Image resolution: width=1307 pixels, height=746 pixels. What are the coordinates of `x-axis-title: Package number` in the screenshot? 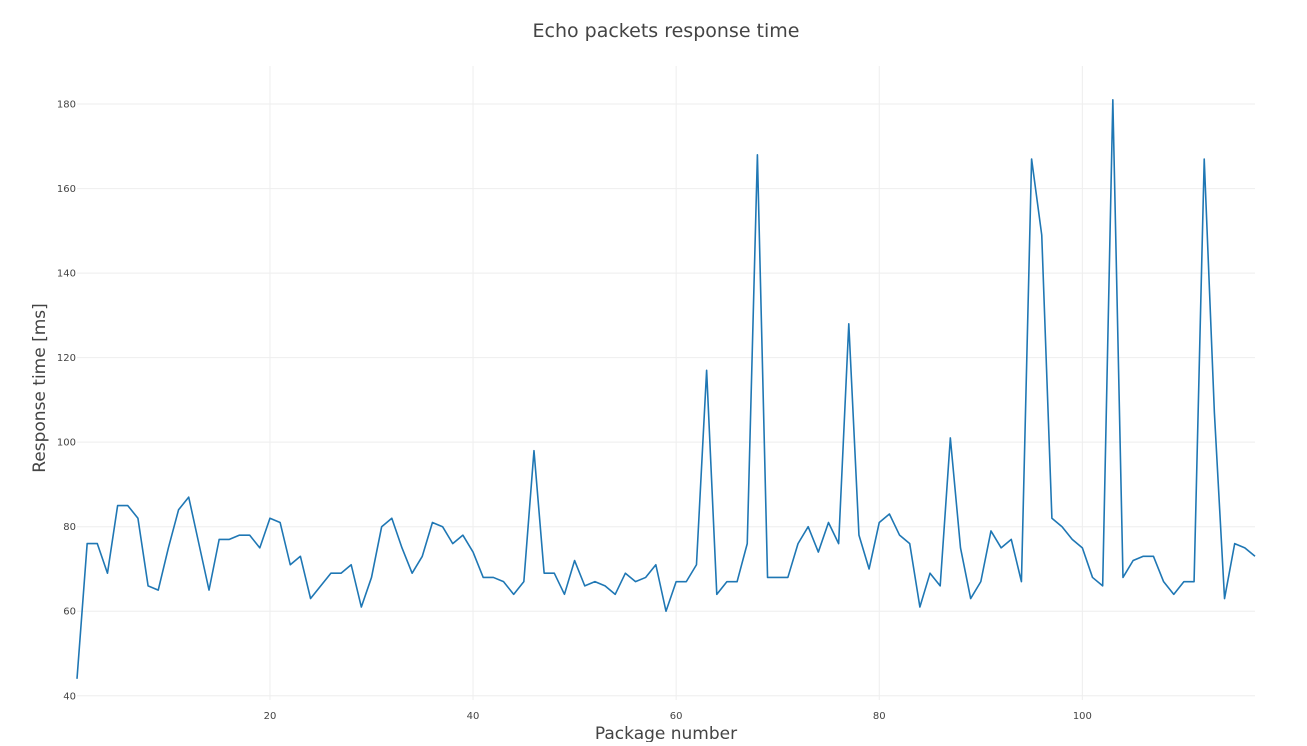 It's located at (666, 733).